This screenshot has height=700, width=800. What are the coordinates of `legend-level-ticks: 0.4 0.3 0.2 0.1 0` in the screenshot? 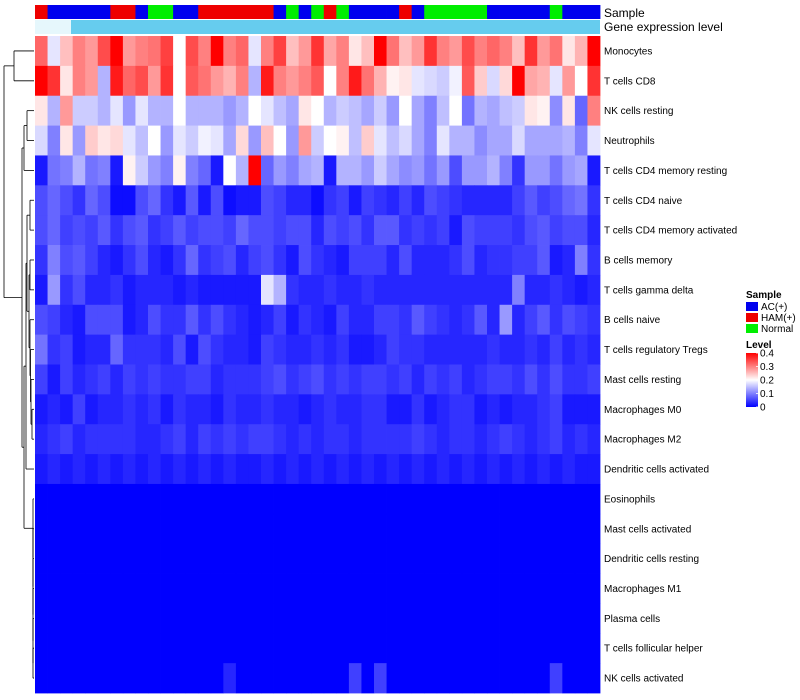 It's located at (765, 381).